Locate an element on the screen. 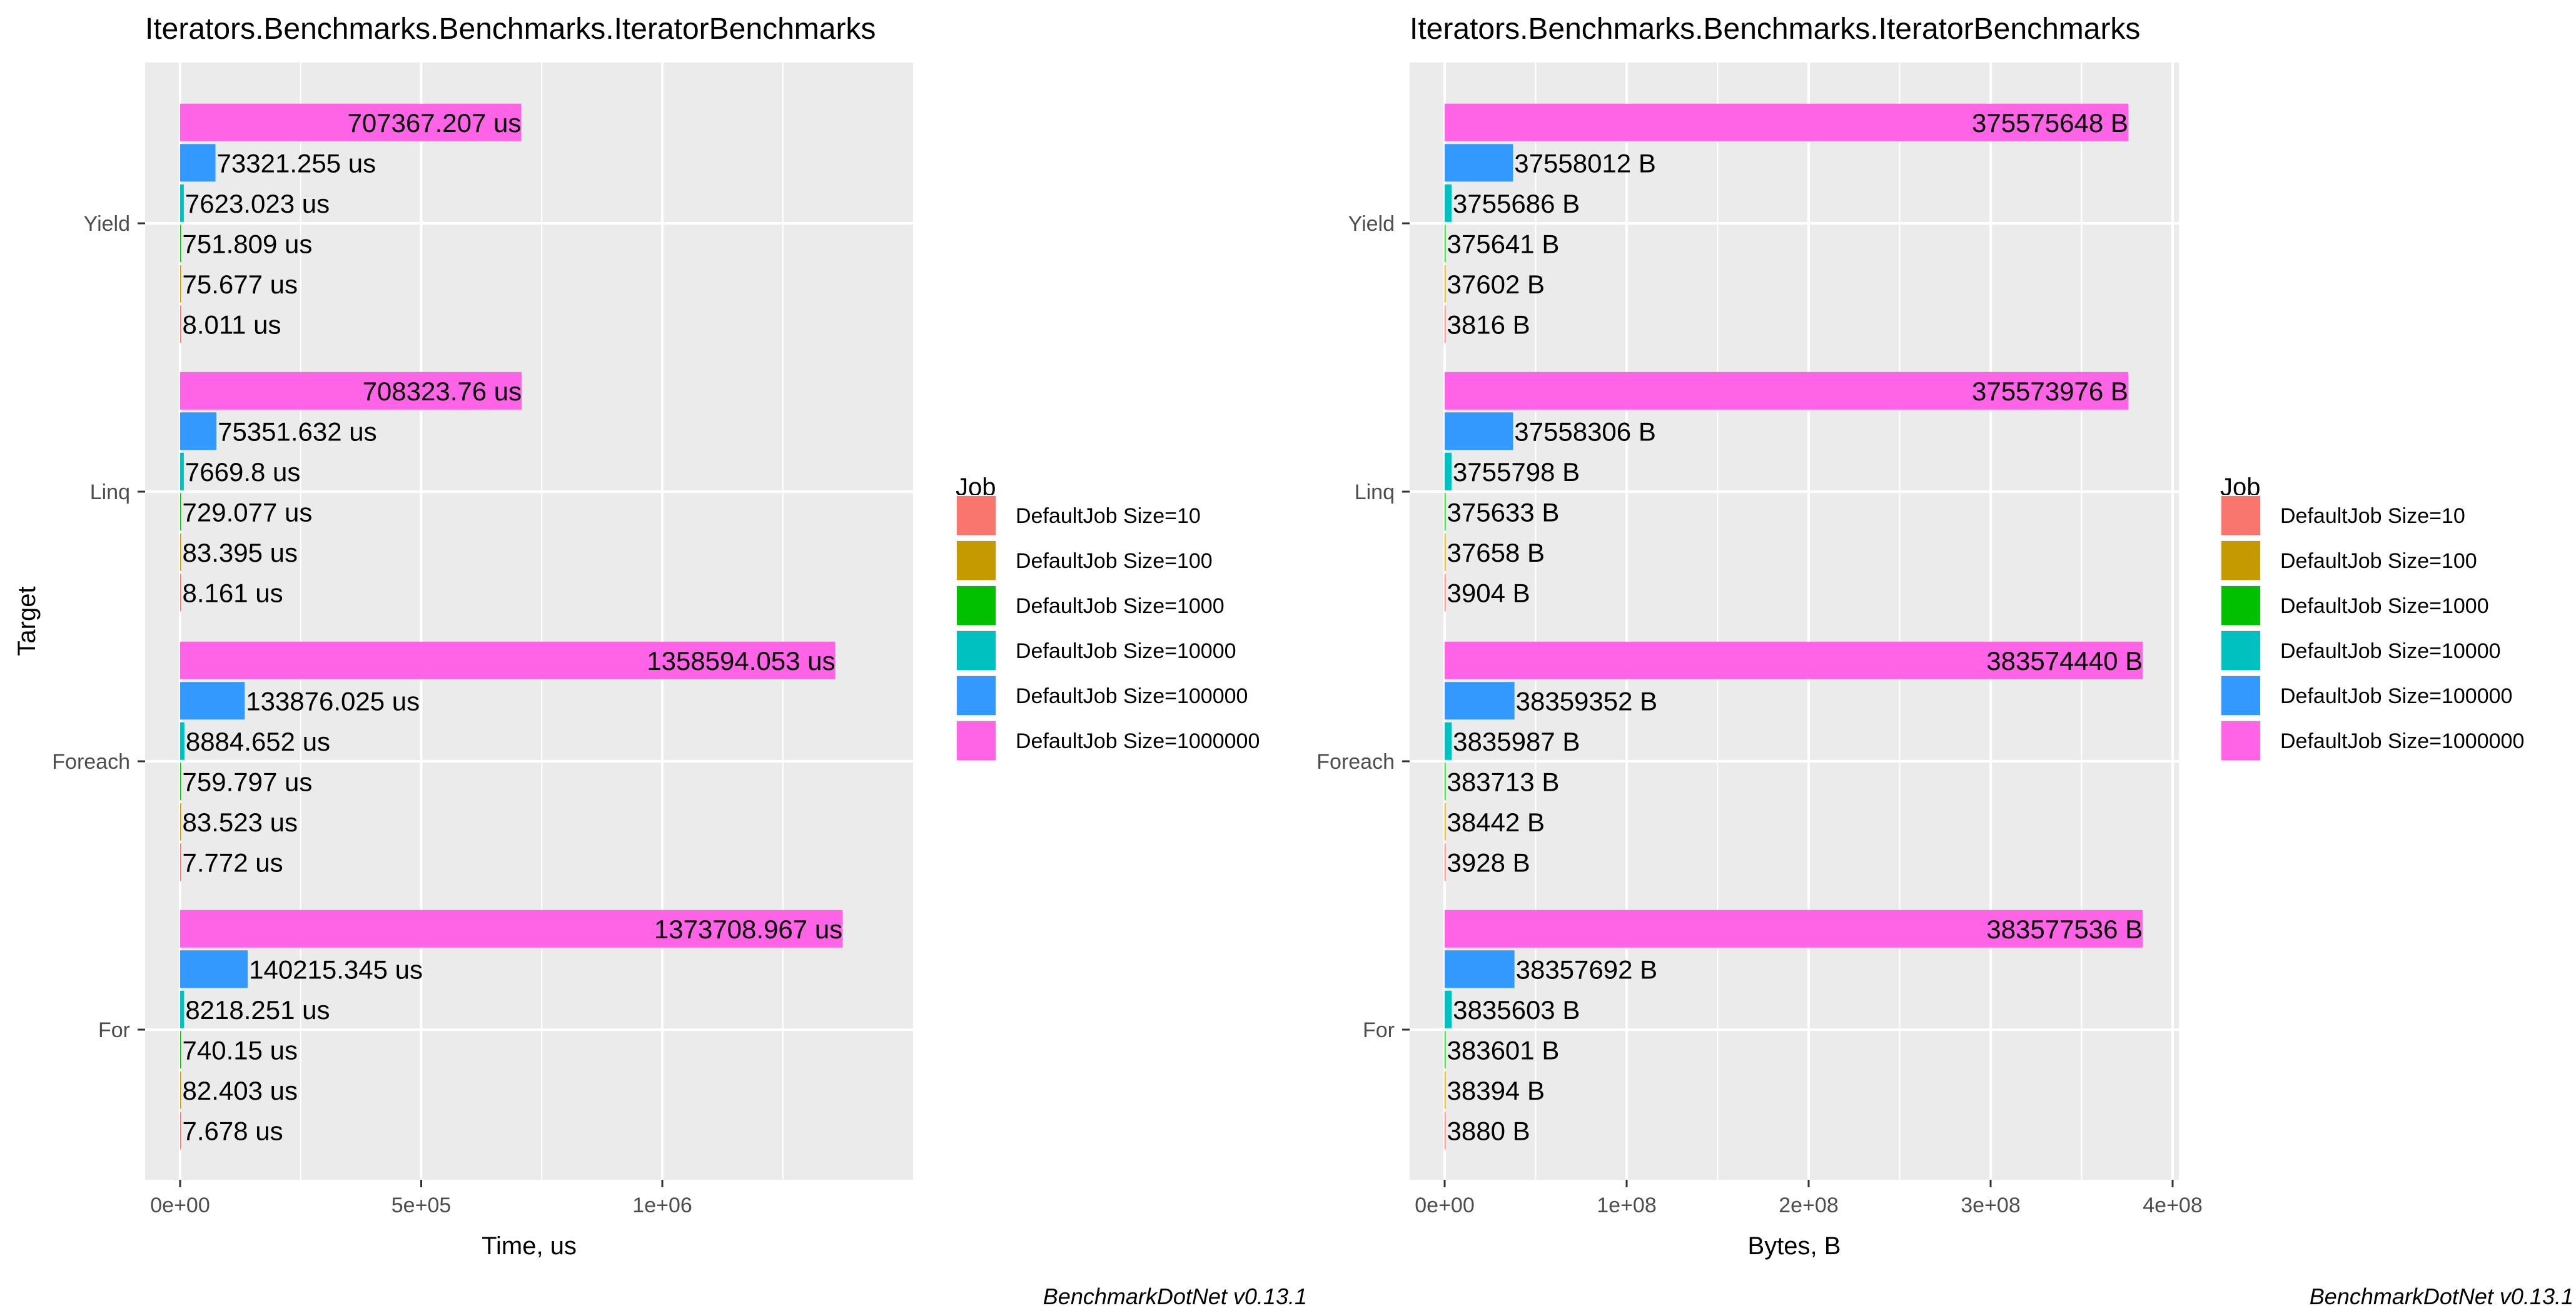 The image size is (2576, 1313). bar-value-label: 375573976 B is located at coordinates (2050, 392).